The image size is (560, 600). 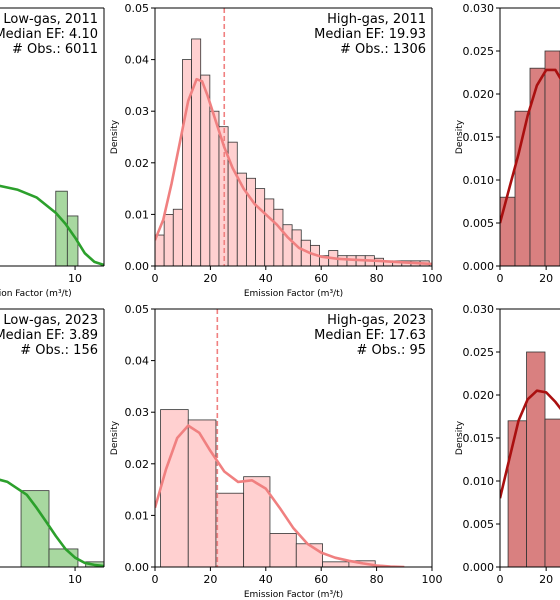 What do you see at coordinates (137, 214) in the screenshot?
I see `y-tick-label: 0.01` at bounding box center [137, 214].